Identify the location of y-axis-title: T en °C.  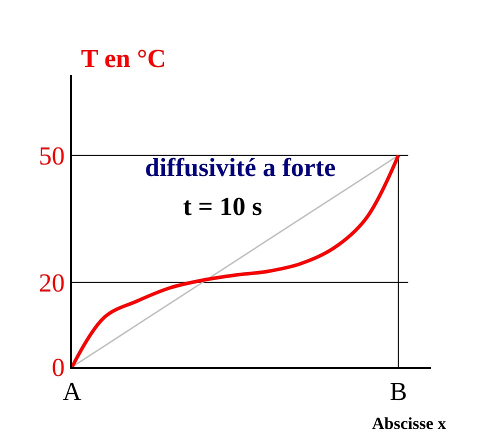
(123, 58).